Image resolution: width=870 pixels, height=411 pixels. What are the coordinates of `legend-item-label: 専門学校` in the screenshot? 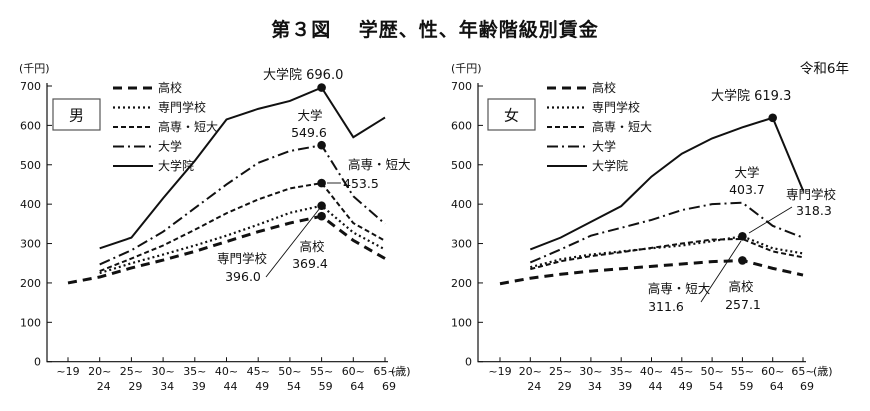 It's located at (616, 107).